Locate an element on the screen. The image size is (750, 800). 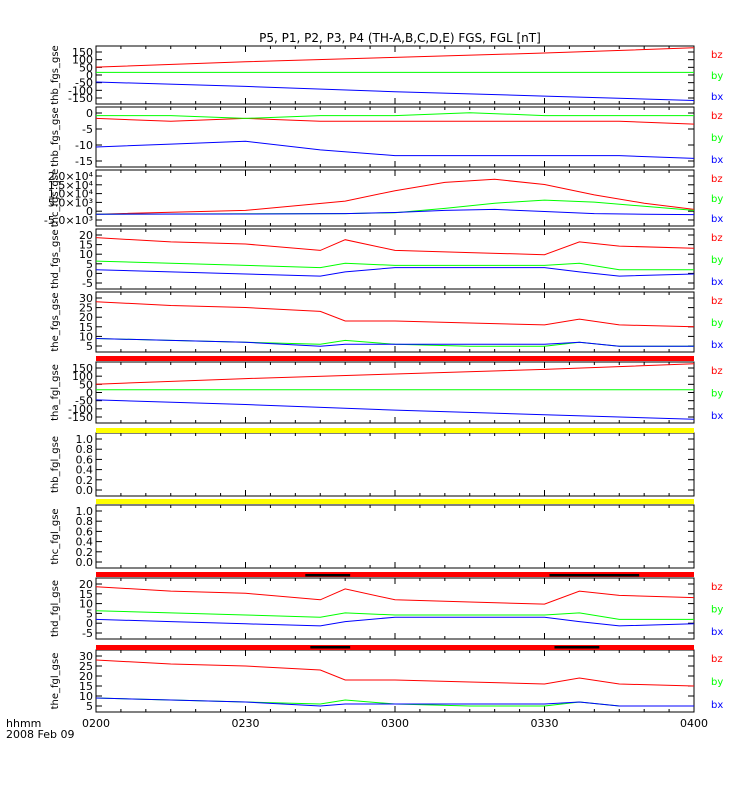
y-axis-label: thd_fgs_gse is located at coordinates (55, 258).